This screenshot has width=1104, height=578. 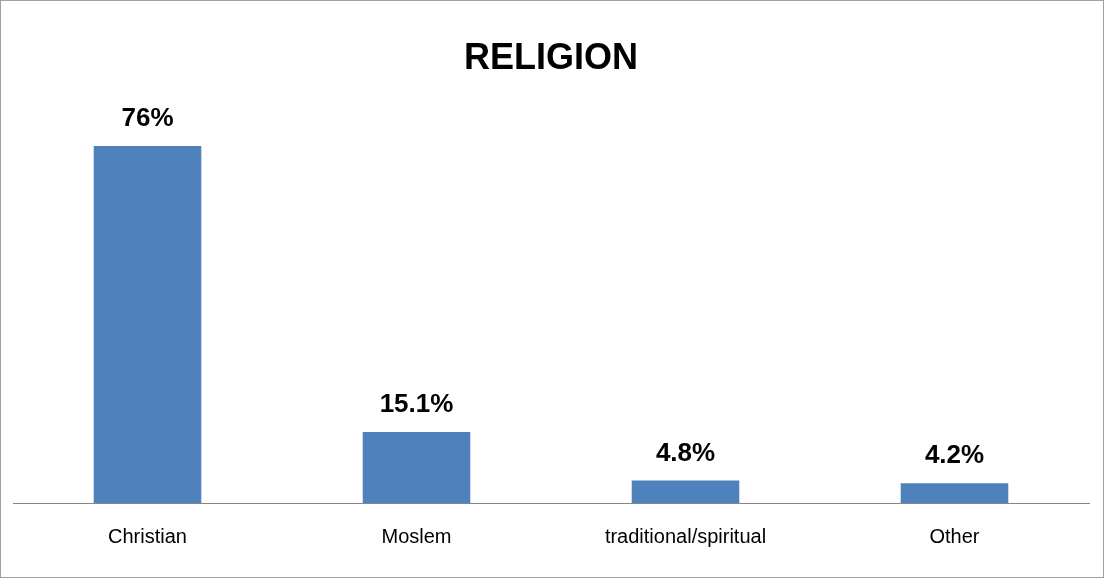 What do you see at coordinates (416, 535) in the screenshot?
I see `x-tick-label: Moslem` at bounding box center [416, 535].